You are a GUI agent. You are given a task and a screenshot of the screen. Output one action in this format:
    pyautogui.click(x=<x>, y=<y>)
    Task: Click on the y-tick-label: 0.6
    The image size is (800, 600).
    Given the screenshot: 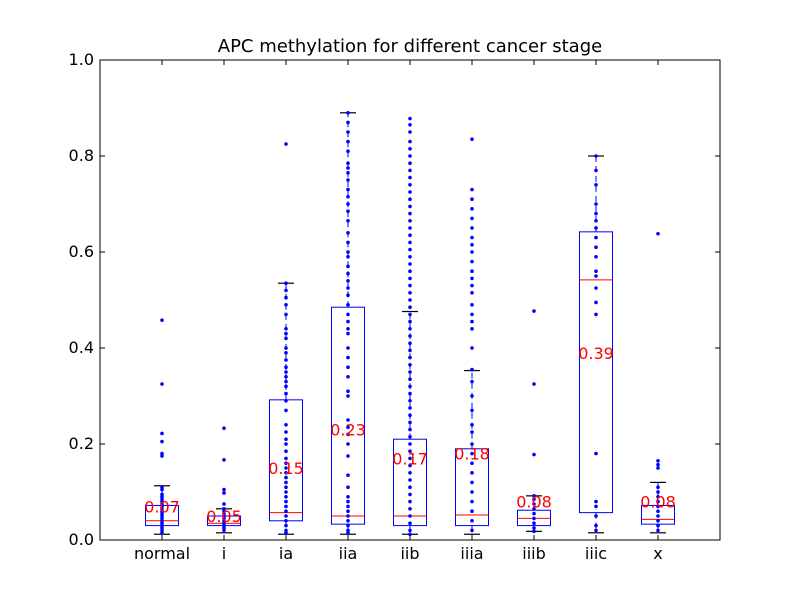 What is the action you would take?
    pyautogui.click(x=81, y=251)
    